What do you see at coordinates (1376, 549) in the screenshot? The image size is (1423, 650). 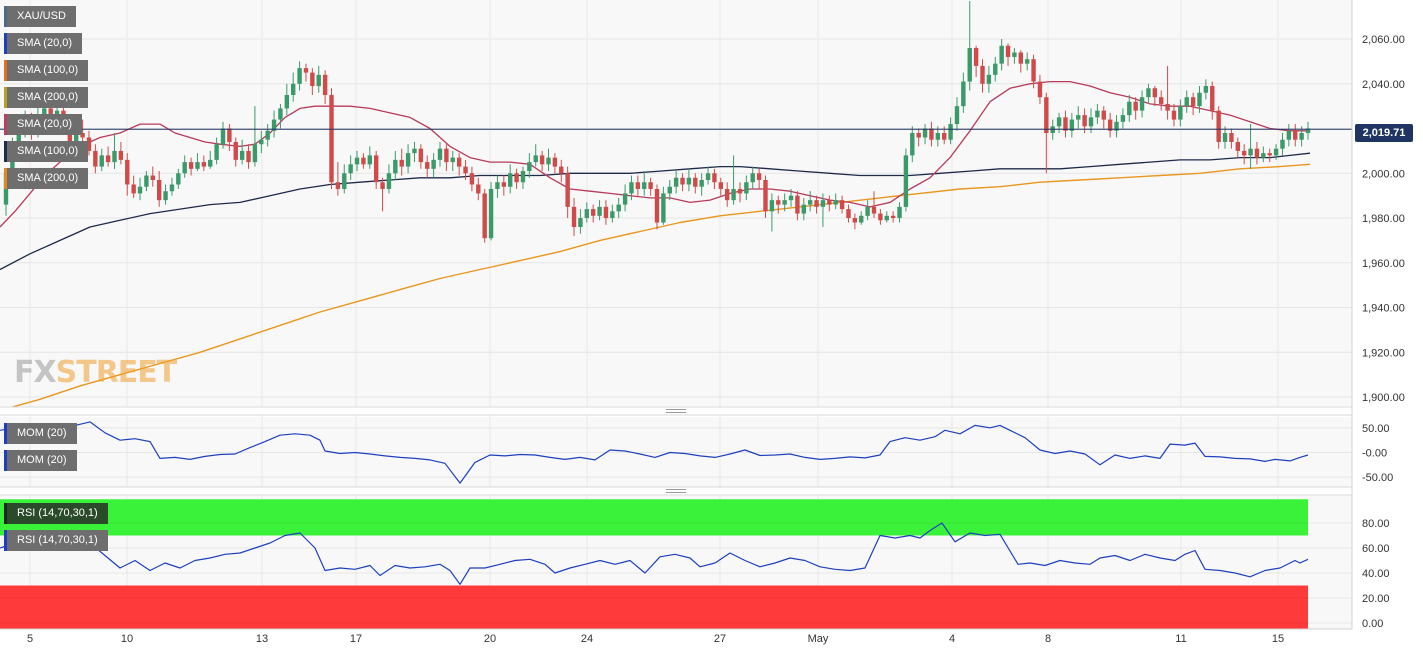 I see `rsi-y-tick-label: 60.00` at bounding box center [1376, 549].